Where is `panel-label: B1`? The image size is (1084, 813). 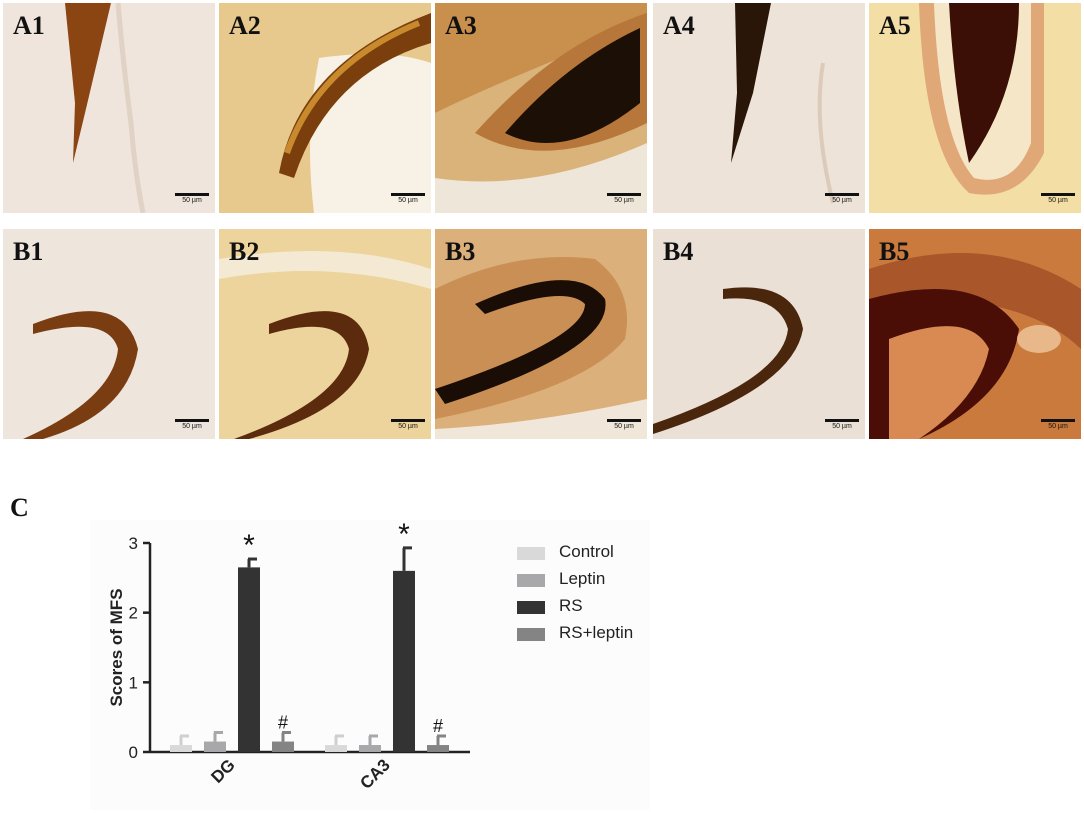 panel-label: B1 is located at coordinates (28, 251).